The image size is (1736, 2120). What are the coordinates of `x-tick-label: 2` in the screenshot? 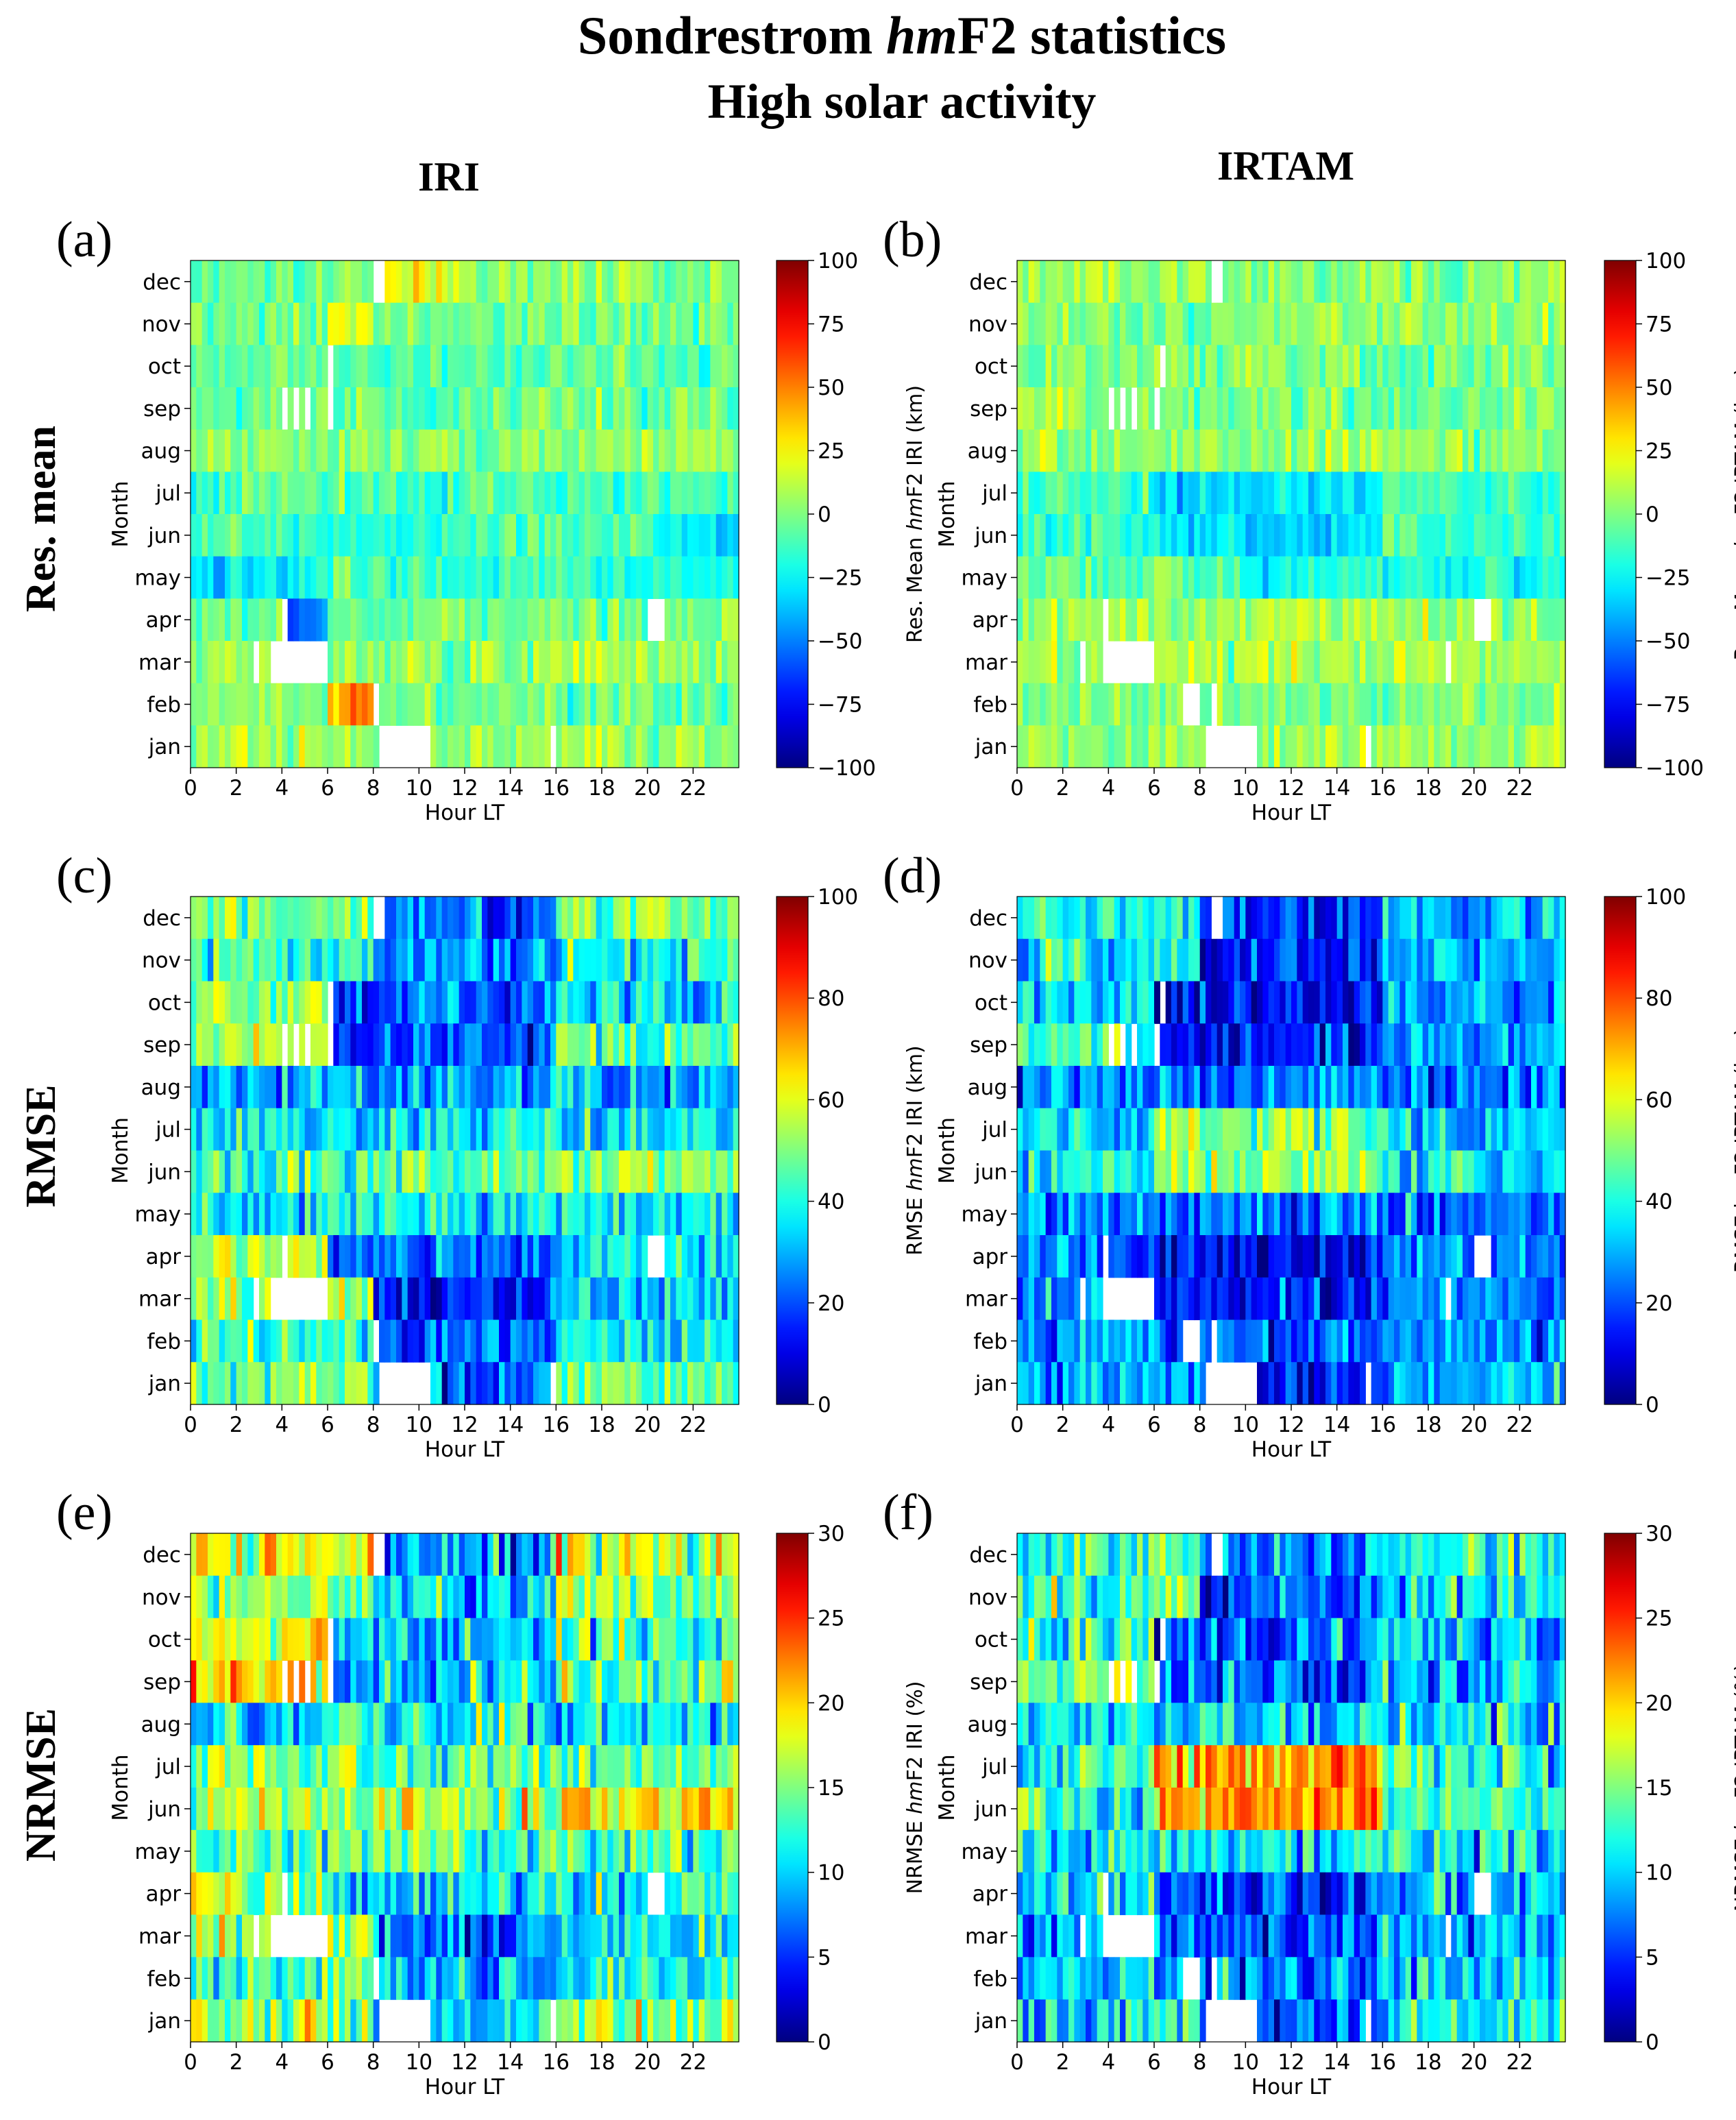 It's located at (1063, 789).